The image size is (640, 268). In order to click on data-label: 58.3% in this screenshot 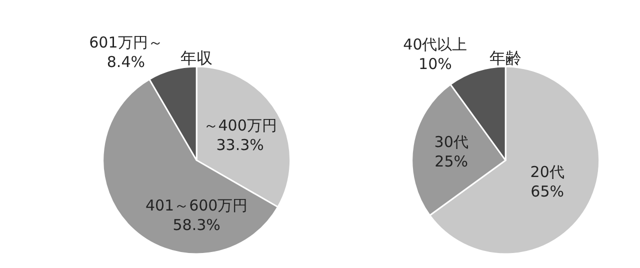, I will do `click(196, 225)`.